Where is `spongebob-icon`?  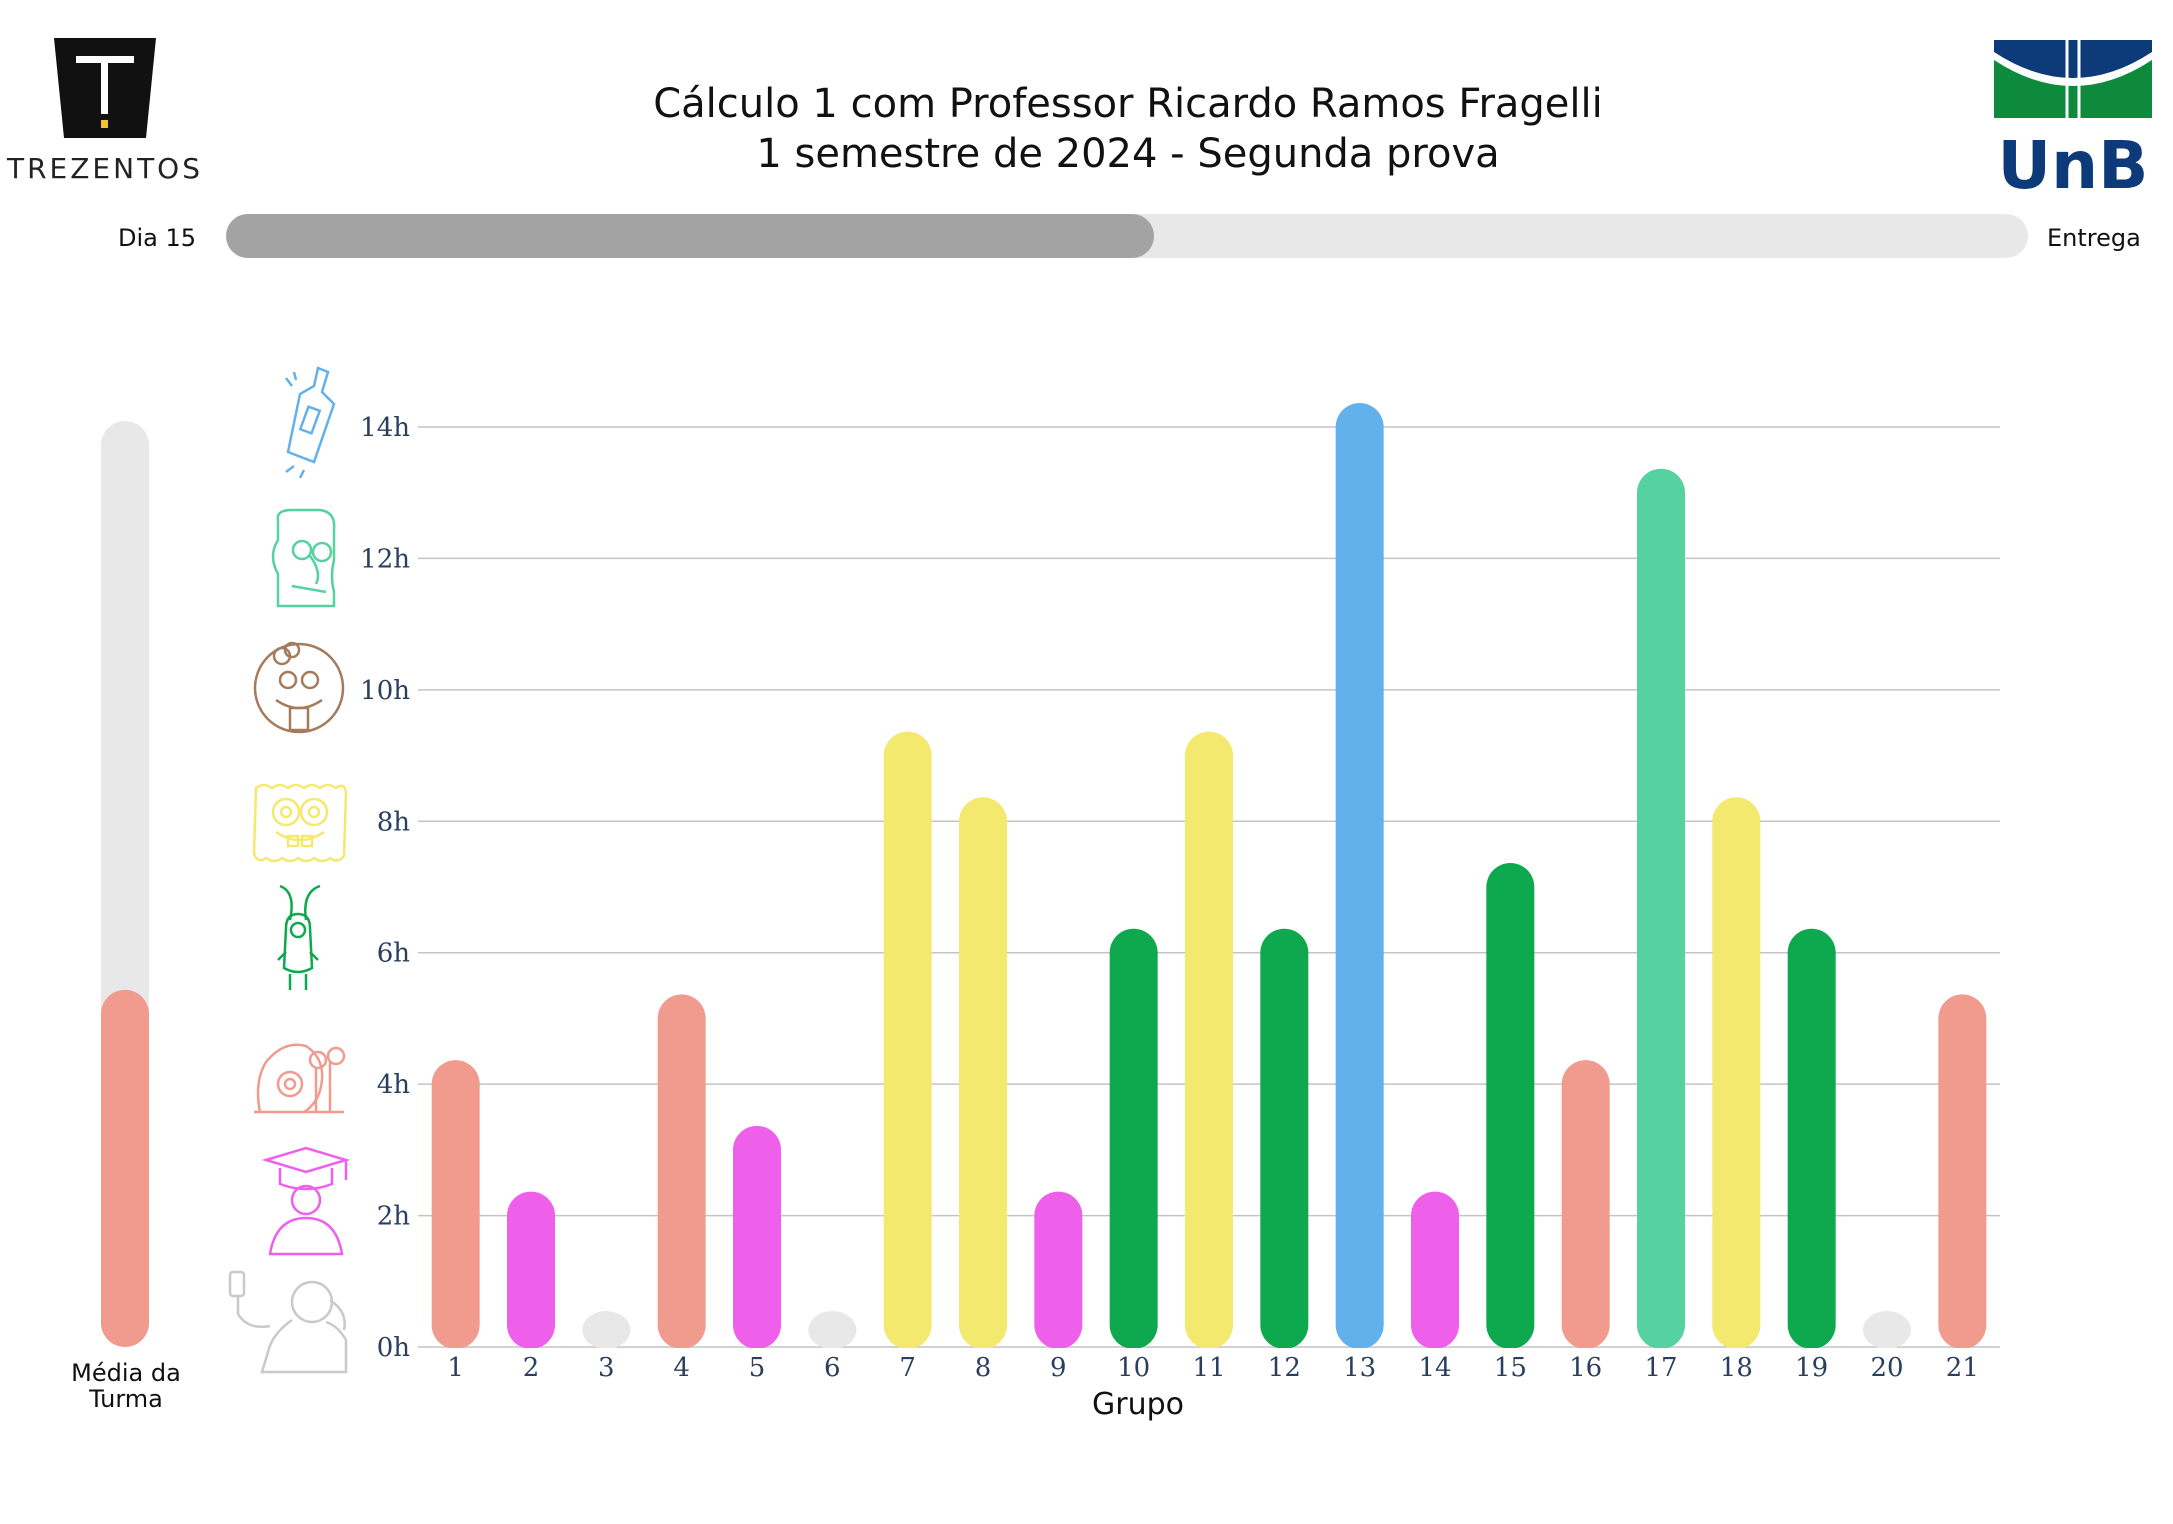 spongebob-icon is located at coordinates (300, 823).